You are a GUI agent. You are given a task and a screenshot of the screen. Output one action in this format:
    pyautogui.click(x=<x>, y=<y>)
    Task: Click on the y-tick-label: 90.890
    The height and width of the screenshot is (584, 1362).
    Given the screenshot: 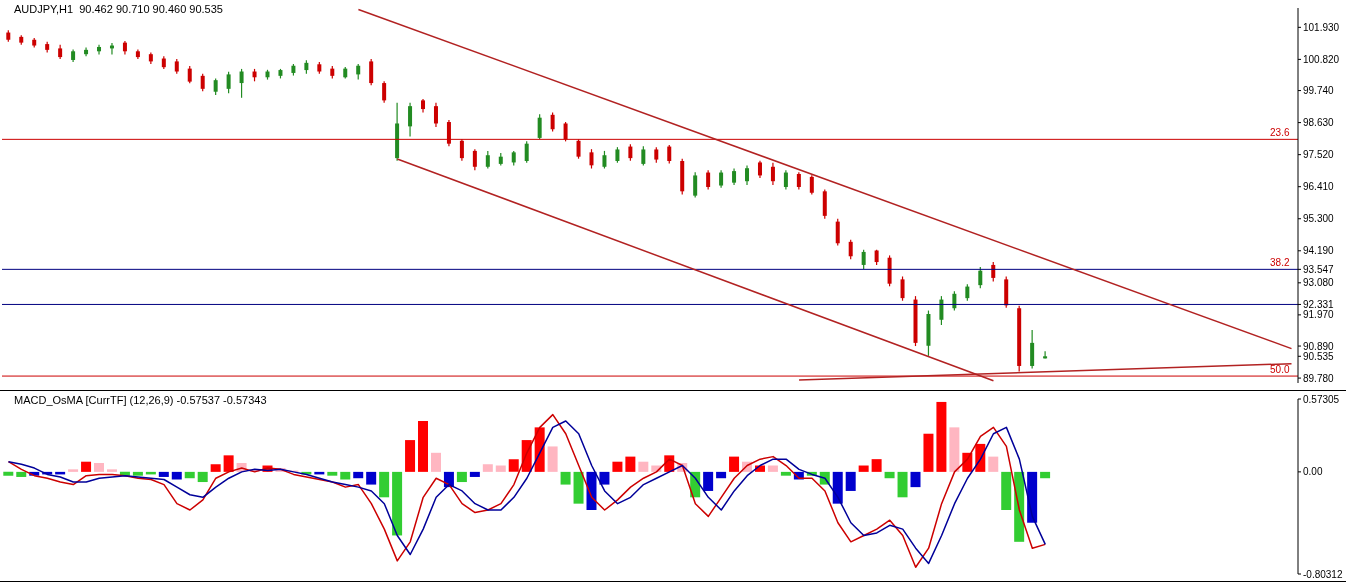 What is the action you would take?
    pyautogui.click(x=1319, y=346)
    